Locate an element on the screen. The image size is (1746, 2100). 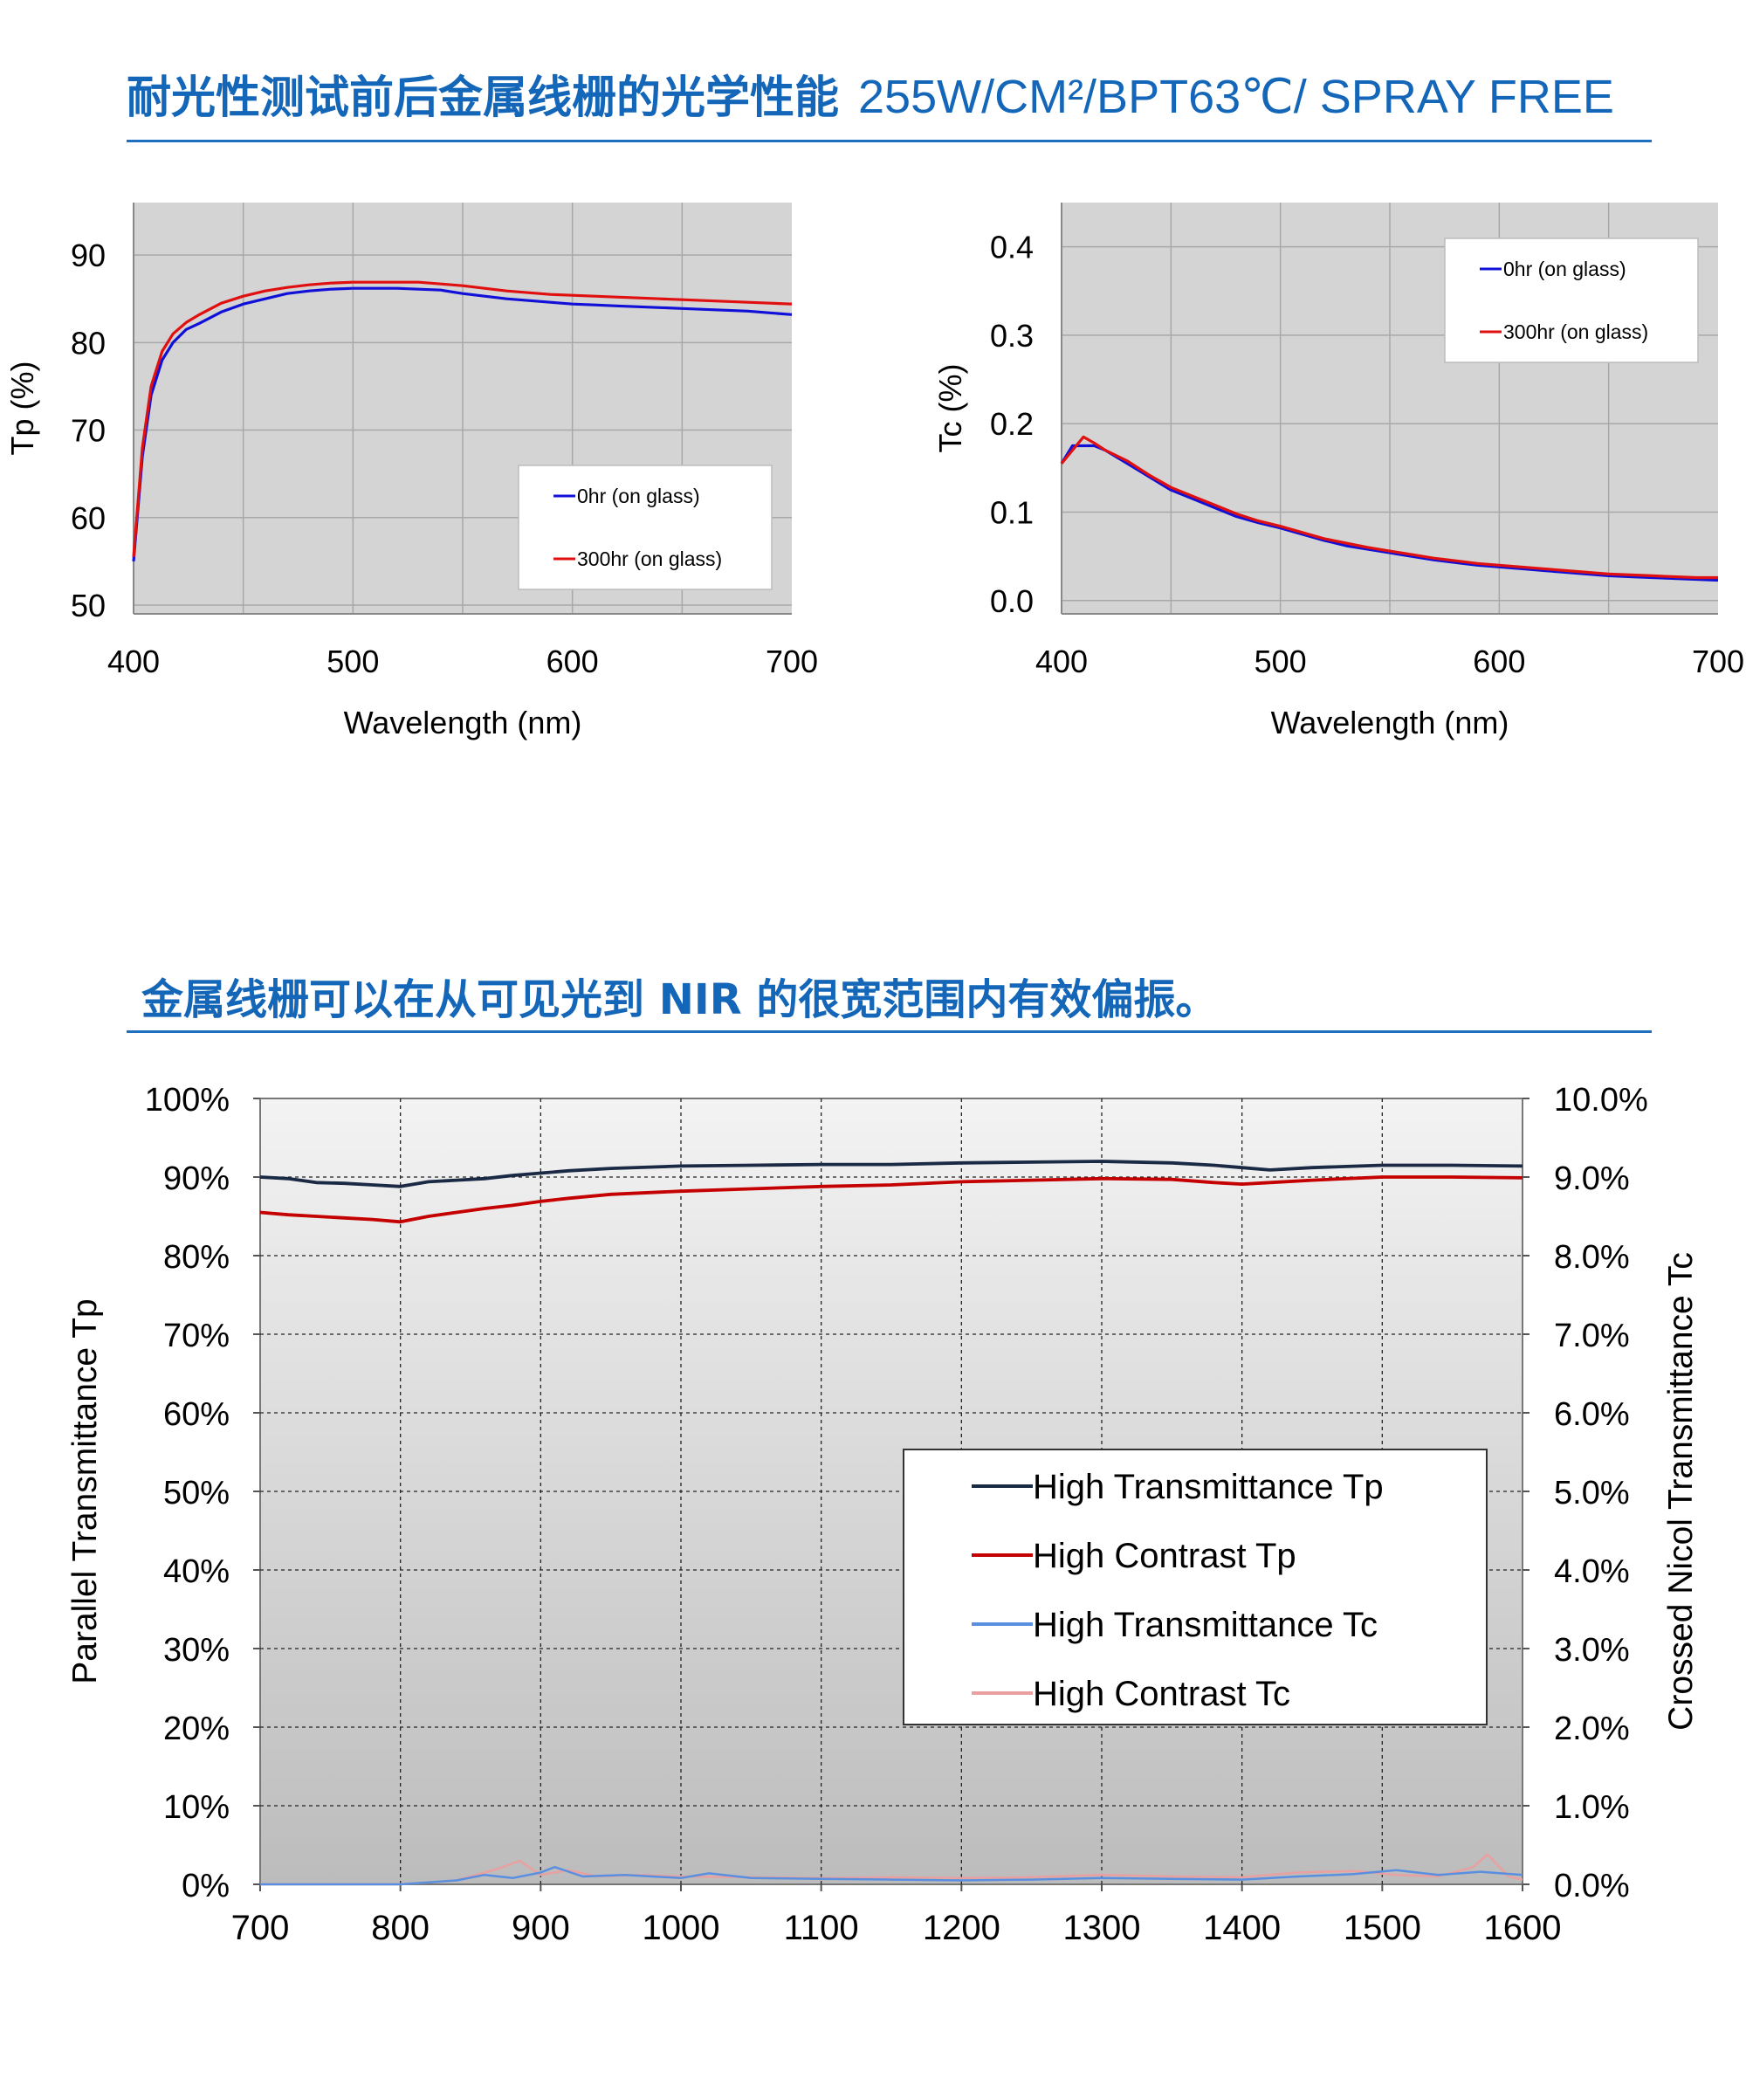
x-tick-label: 800 is located at coordinates (400, 1928).